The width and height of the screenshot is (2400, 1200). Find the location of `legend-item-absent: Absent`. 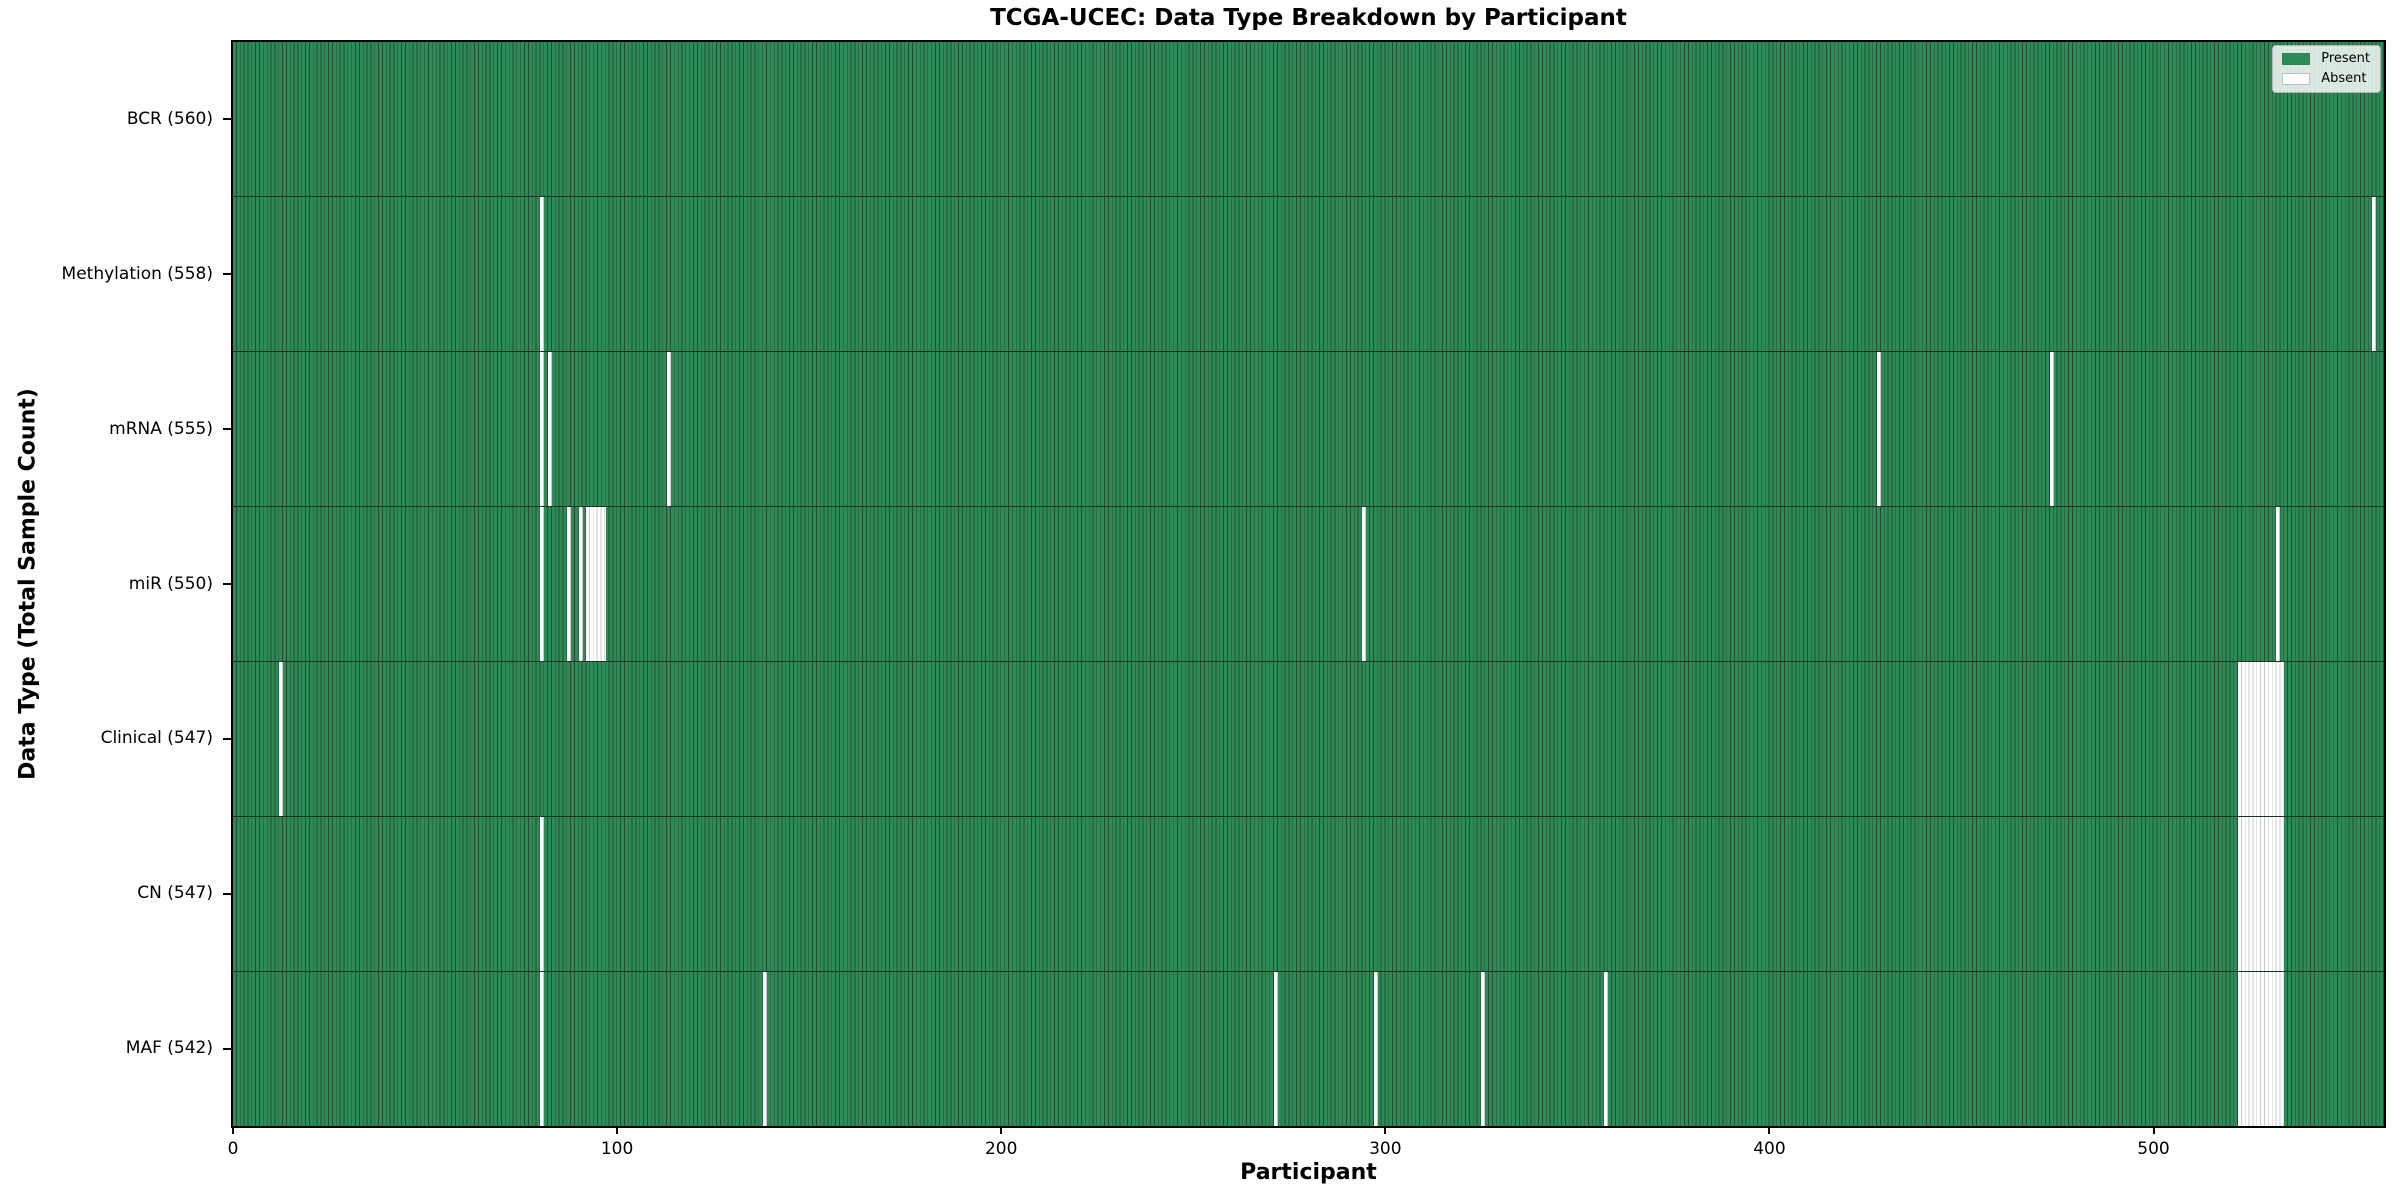

legend-item-absent: Absent is located at coordinates (2326, 79).